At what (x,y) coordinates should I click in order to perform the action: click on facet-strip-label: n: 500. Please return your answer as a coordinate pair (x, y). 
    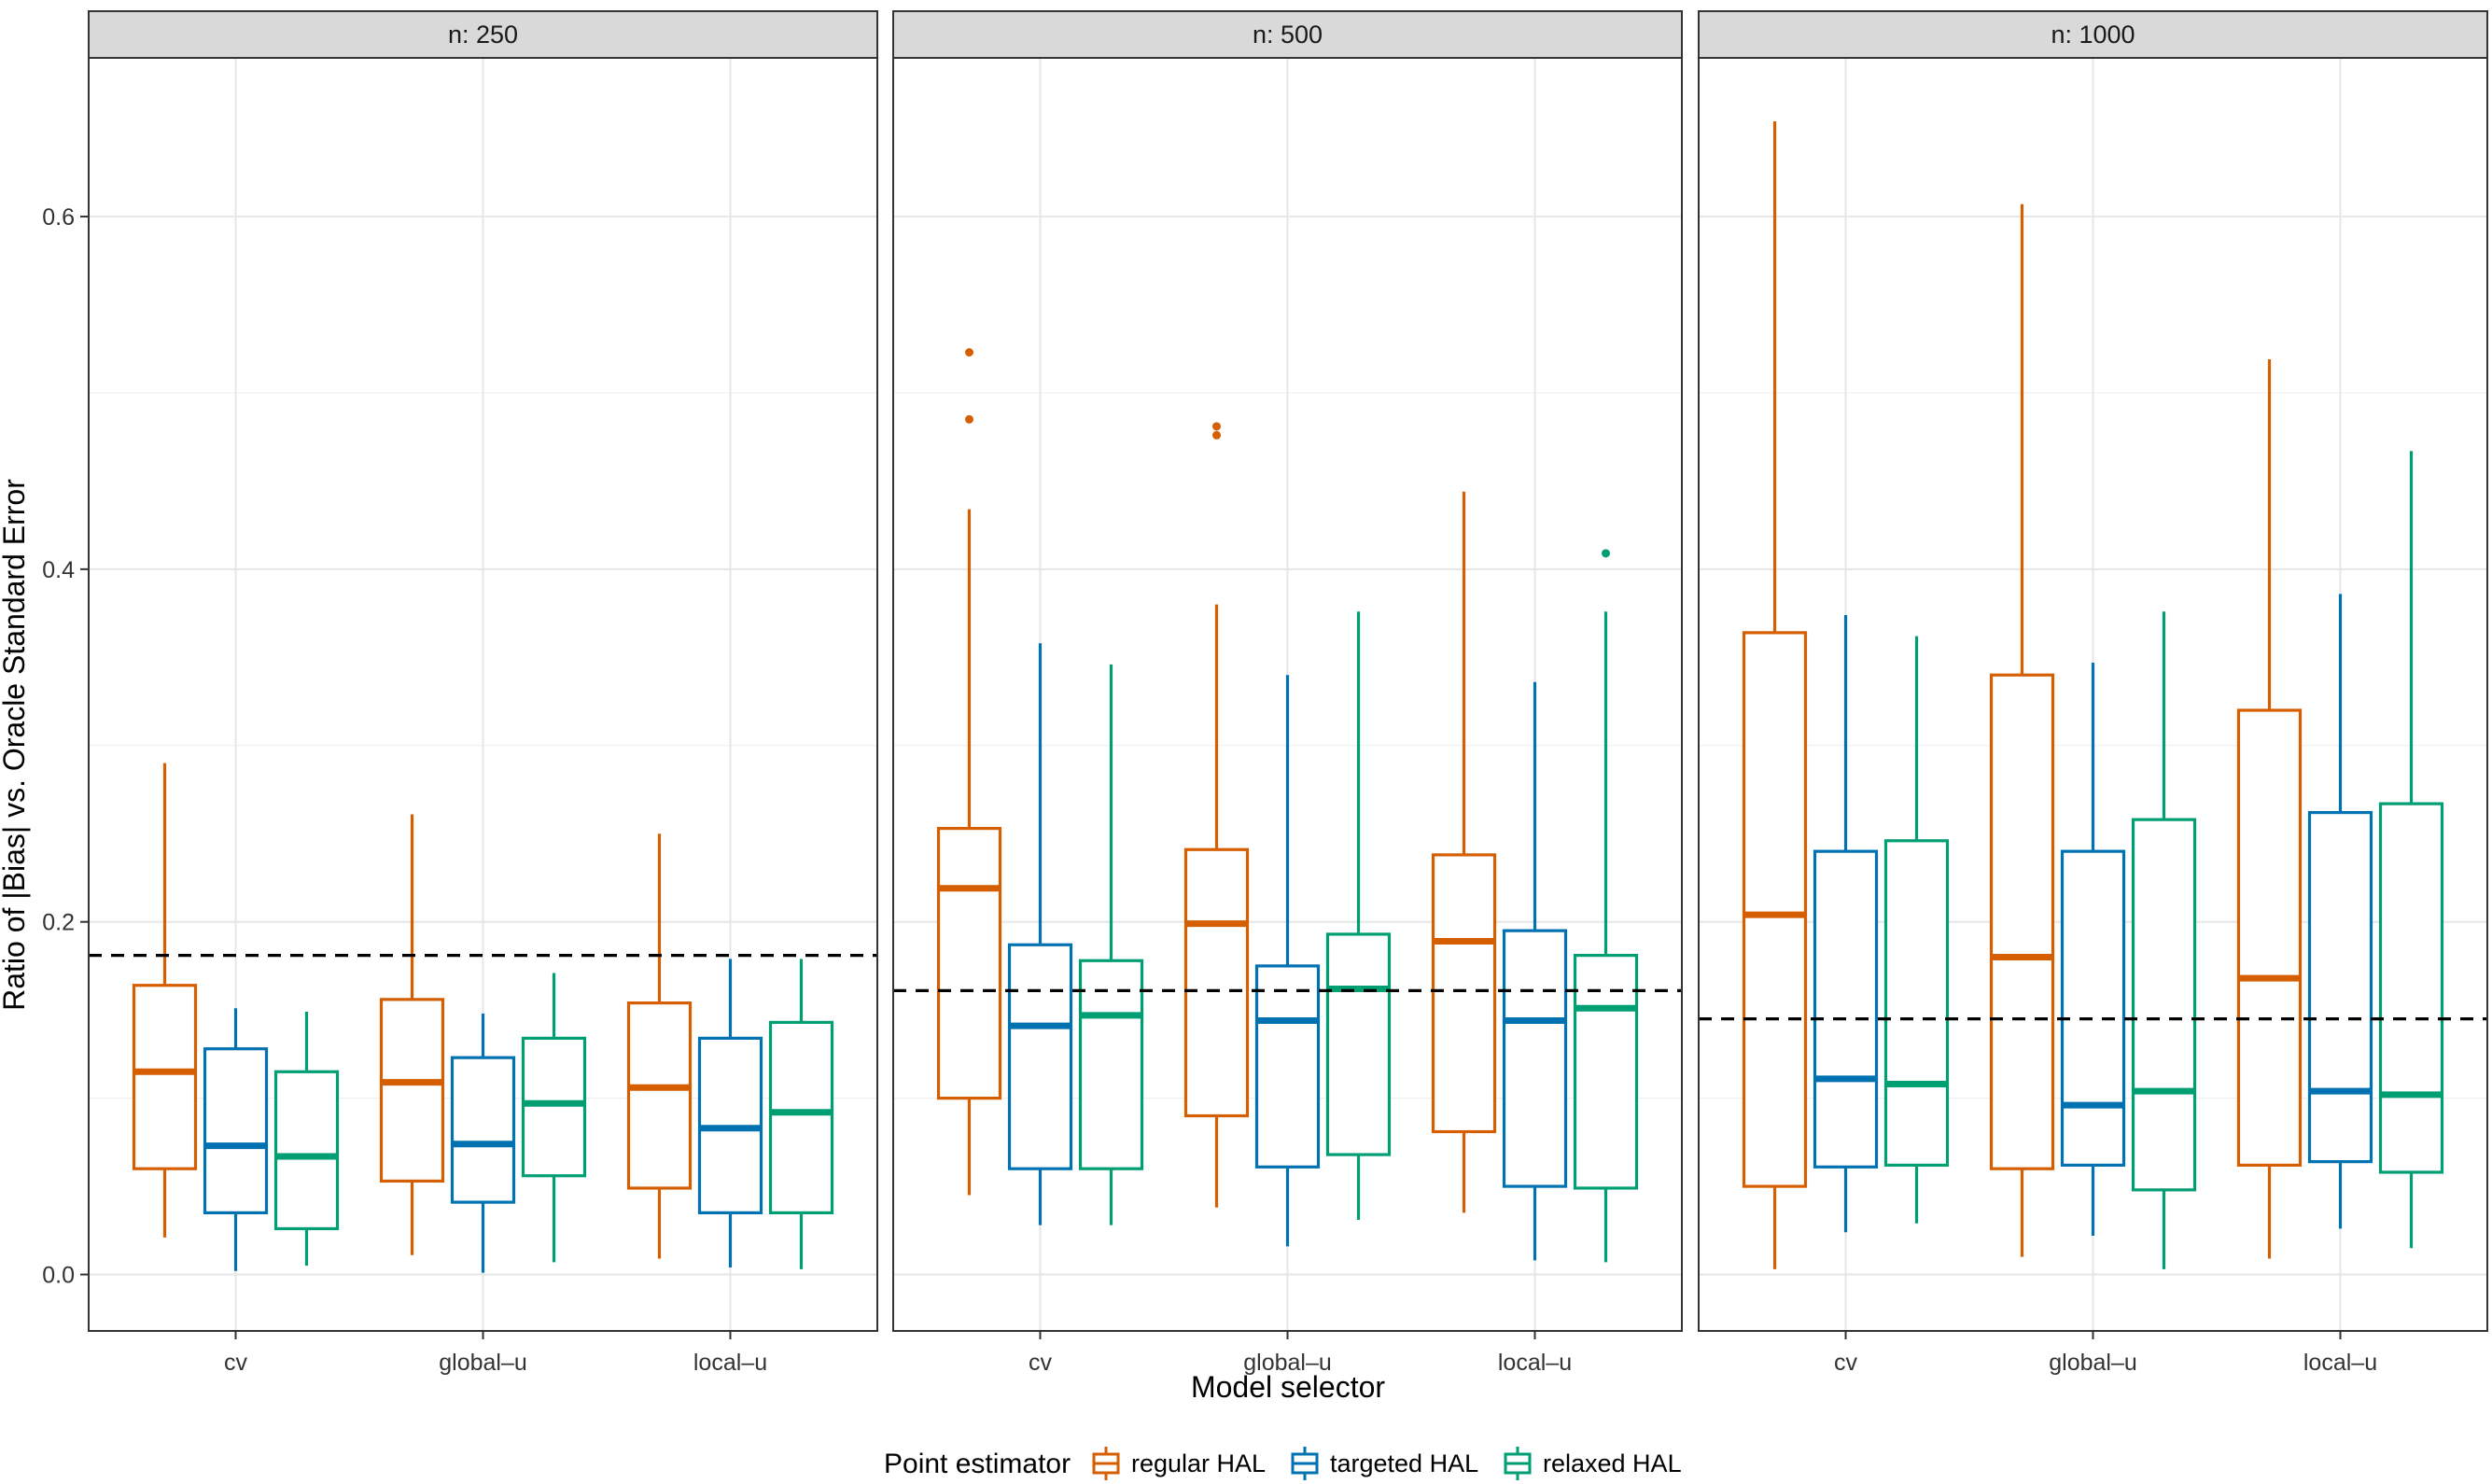
    Looking at the image, I should click on (1288, 35).